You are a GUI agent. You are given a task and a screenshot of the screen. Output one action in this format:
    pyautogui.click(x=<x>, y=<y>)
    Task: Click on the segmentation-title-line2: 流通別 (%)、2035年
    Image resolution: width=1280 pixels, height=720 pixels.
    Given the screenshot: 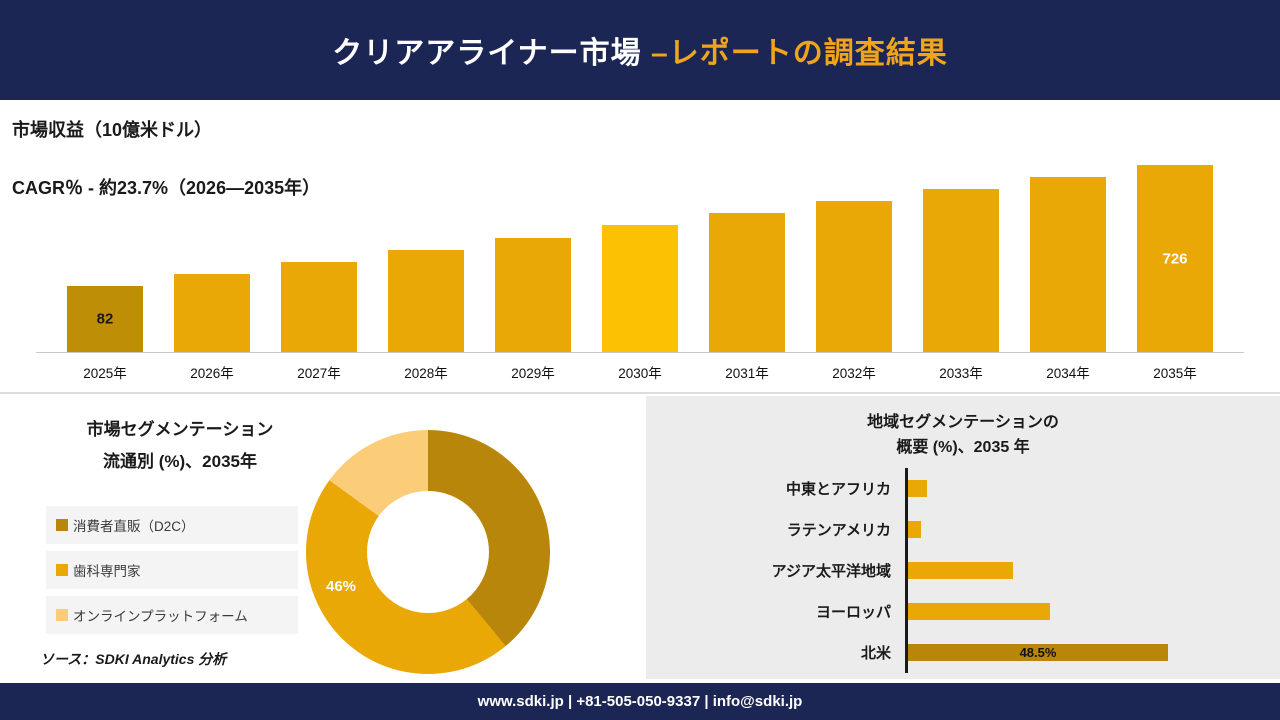 What is the action you would take?
    pyautogui.click(x=180, y=461)
    